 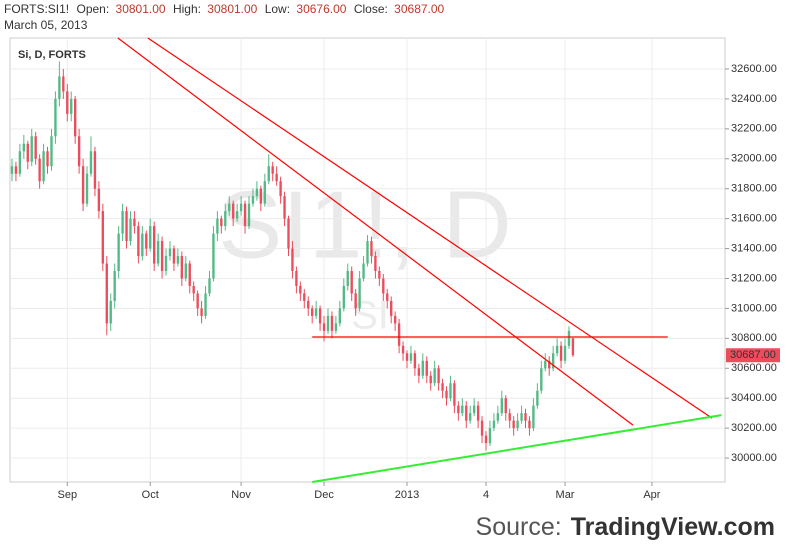 What do you see at coordinates (753, 355) in the screenshot?
I see `last-price-label: 30687.00` at bounding box center [753, 355].